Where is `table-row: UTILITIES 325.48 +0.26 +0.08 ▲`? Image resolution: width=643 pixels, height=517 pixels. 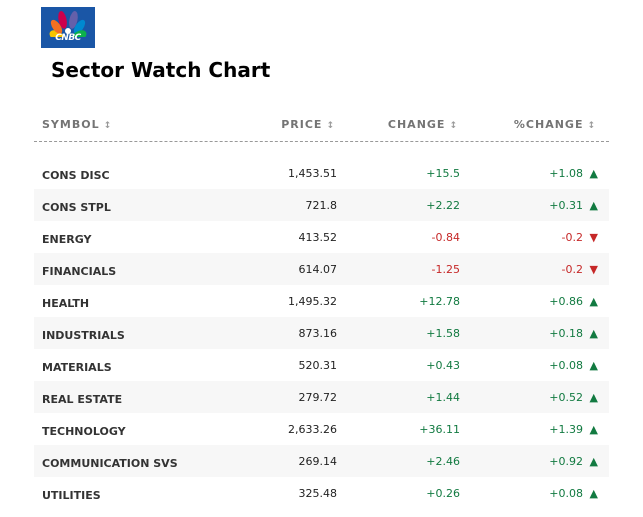 table-row: UTILITIES 325.48 +0.26 +0.08 ▲ is located at coordinates (321, 493).